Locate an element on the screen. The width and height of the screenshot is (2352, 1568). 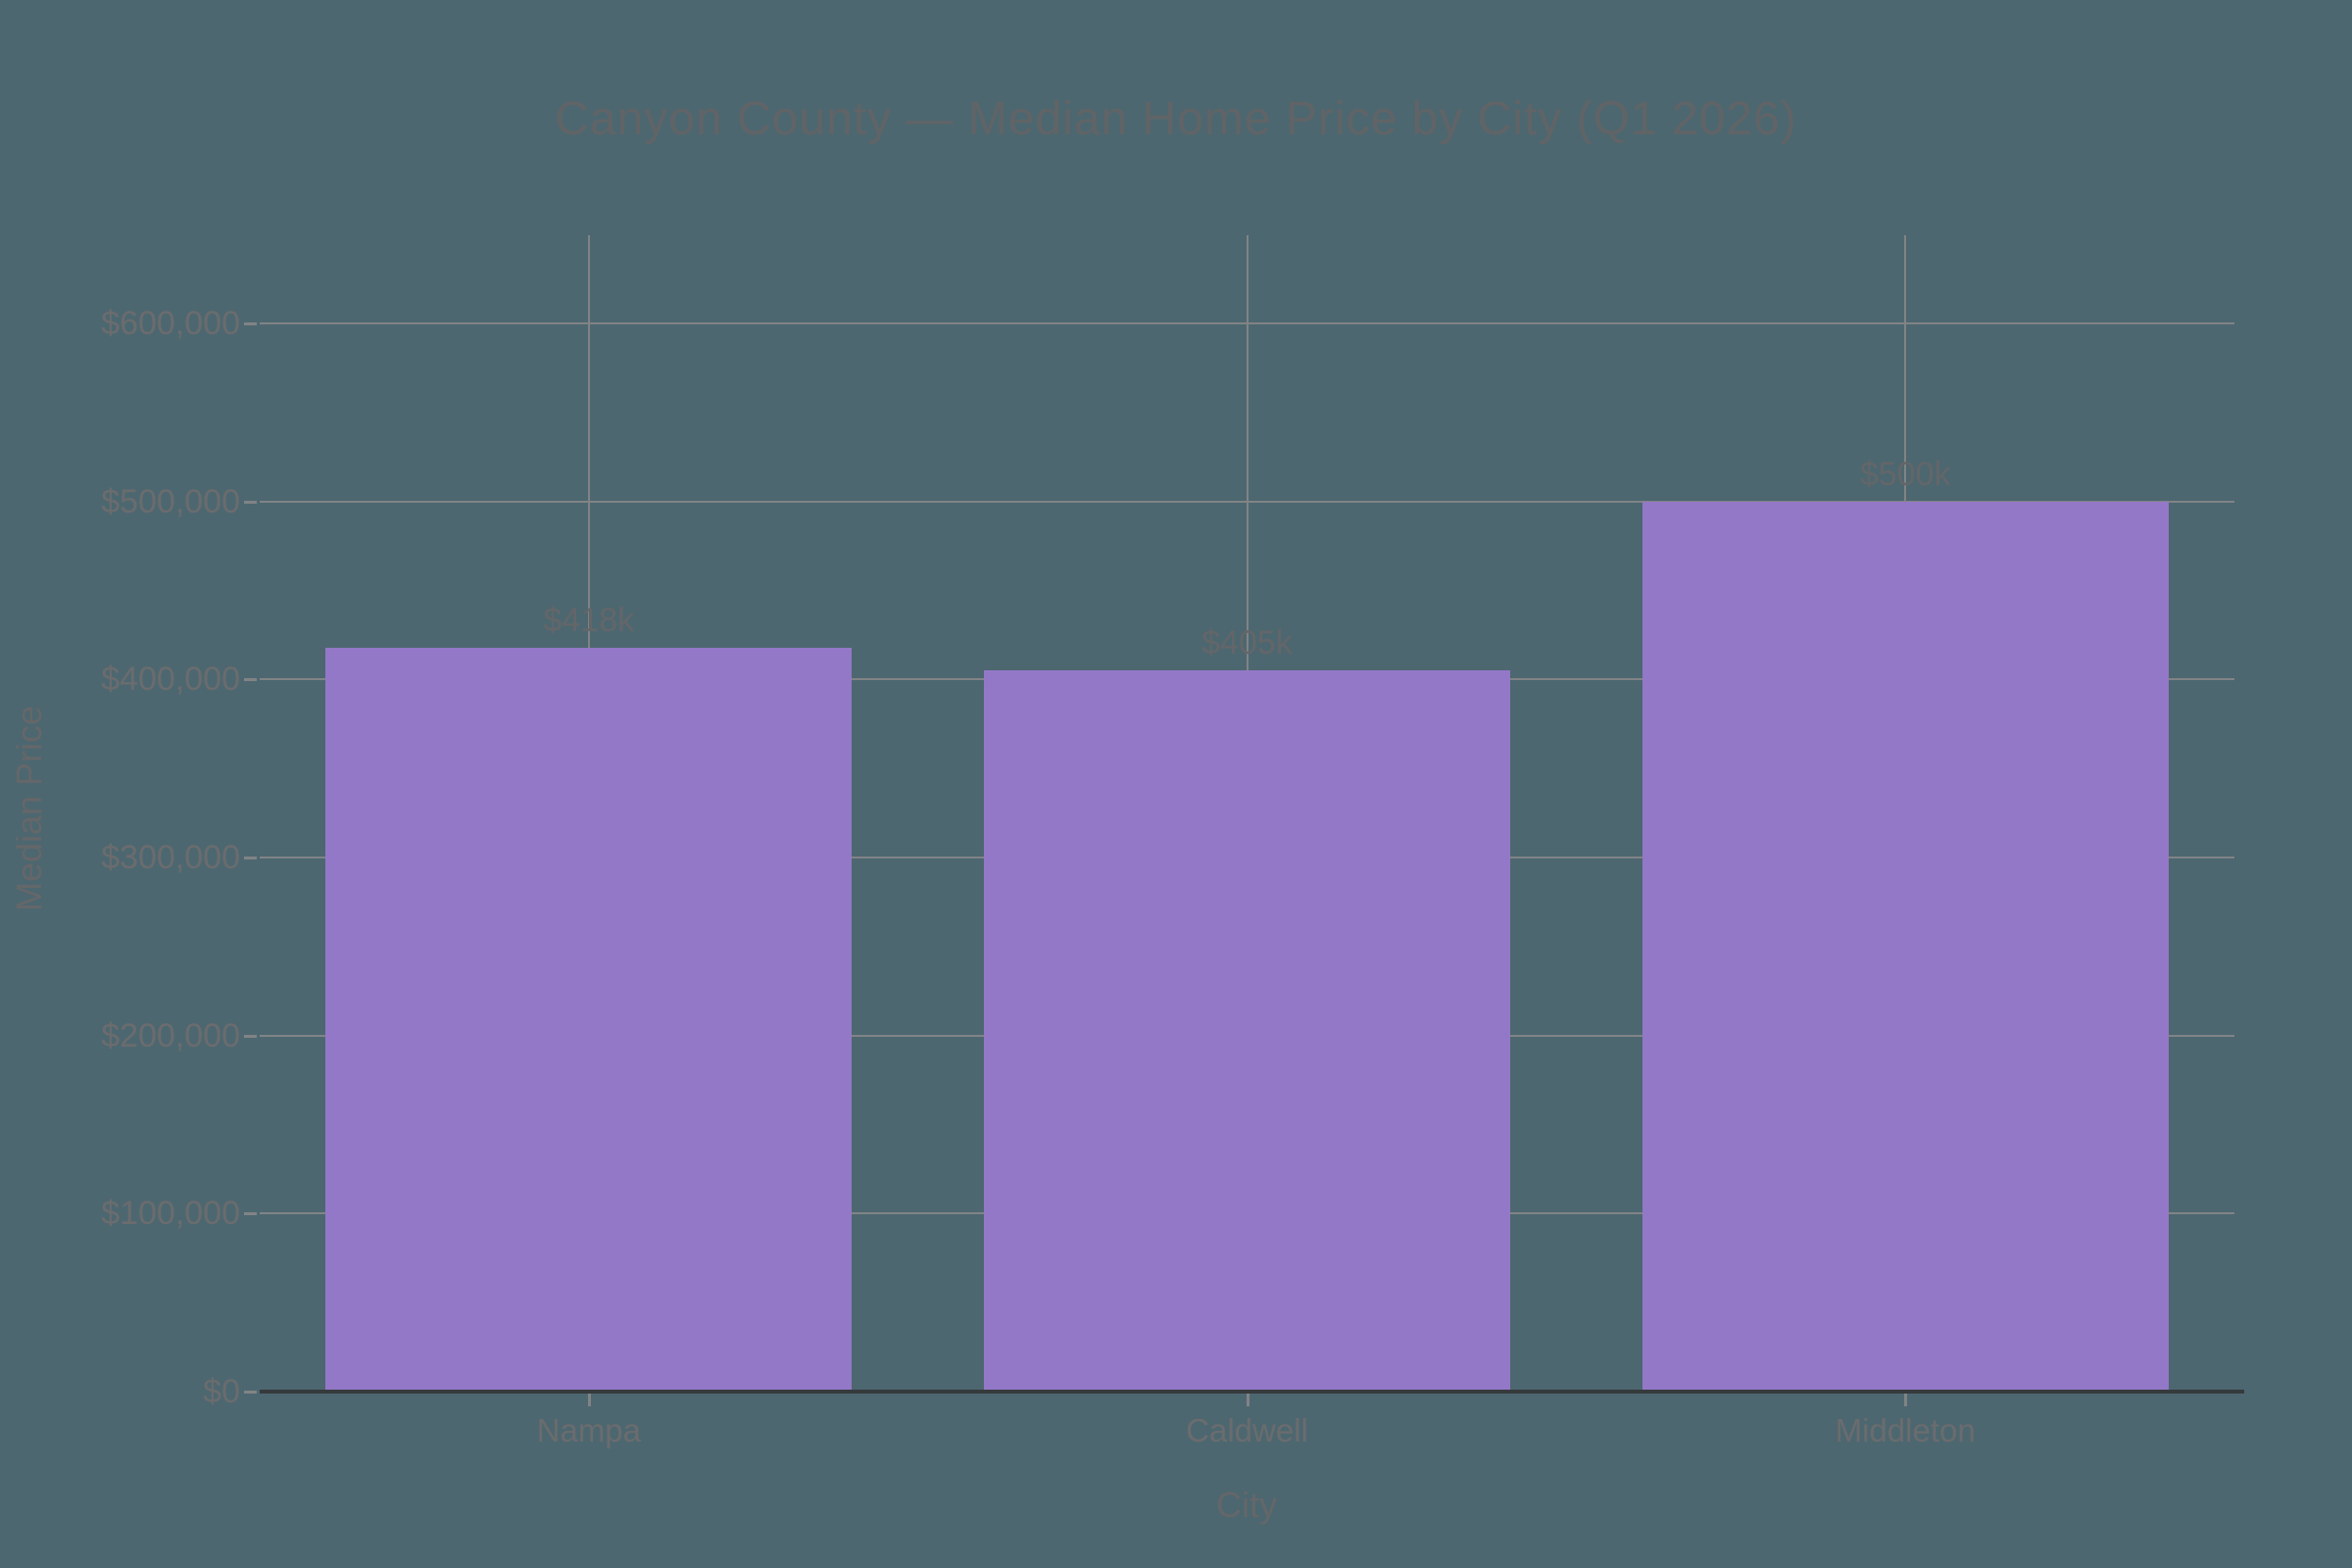
bar-nampa is located at coordinates (589, 1018).